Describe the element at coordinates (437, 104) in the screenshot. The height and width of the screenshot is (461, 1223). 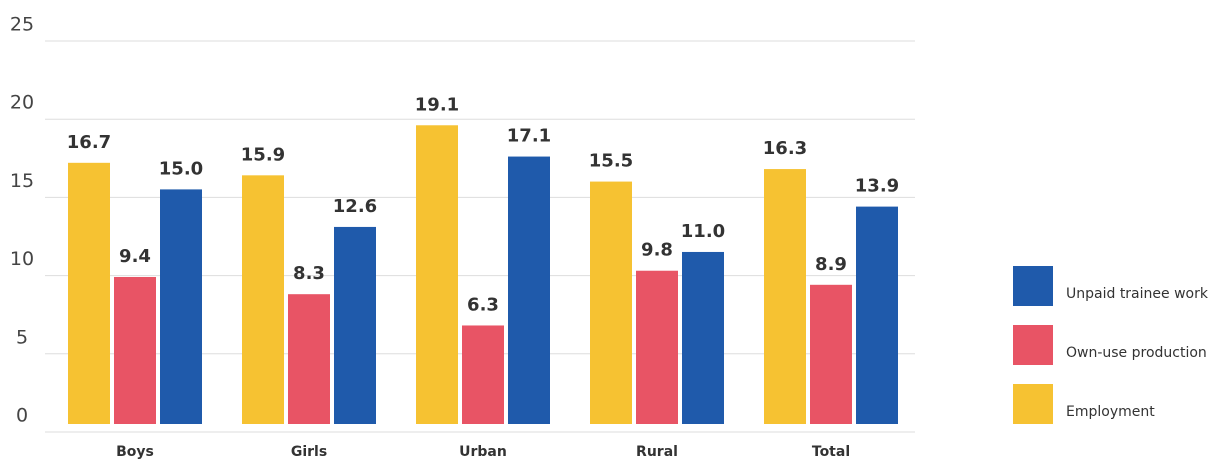
I see `data-label: 19.1` at that location.